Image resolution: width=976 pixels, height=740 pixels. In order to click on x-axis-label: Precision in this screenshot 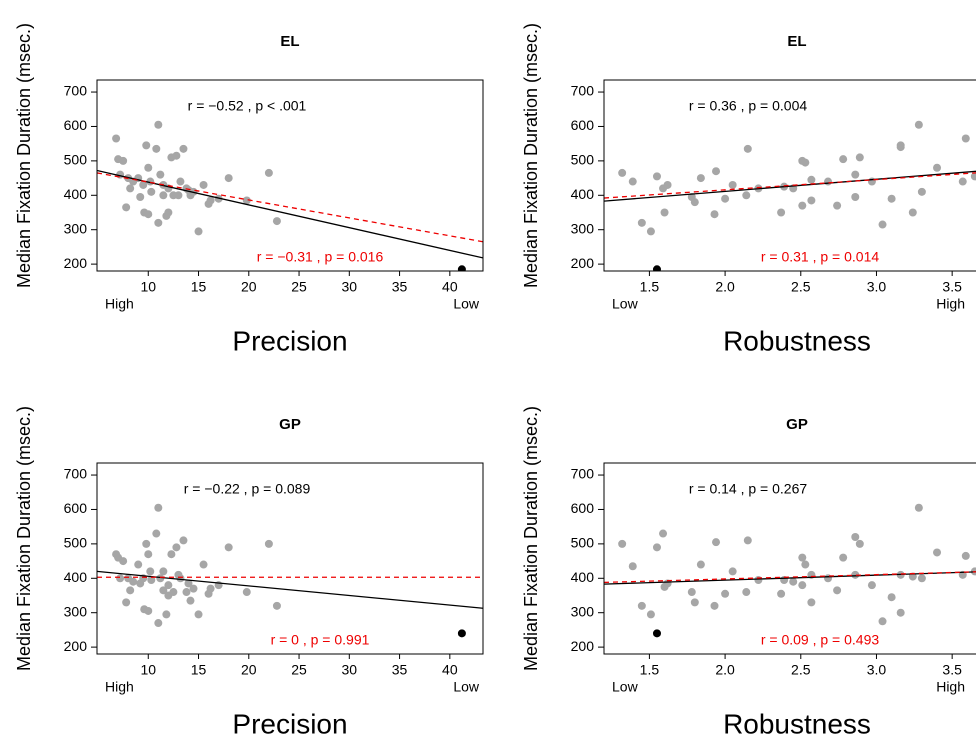, I will do `click(289, 723)`.